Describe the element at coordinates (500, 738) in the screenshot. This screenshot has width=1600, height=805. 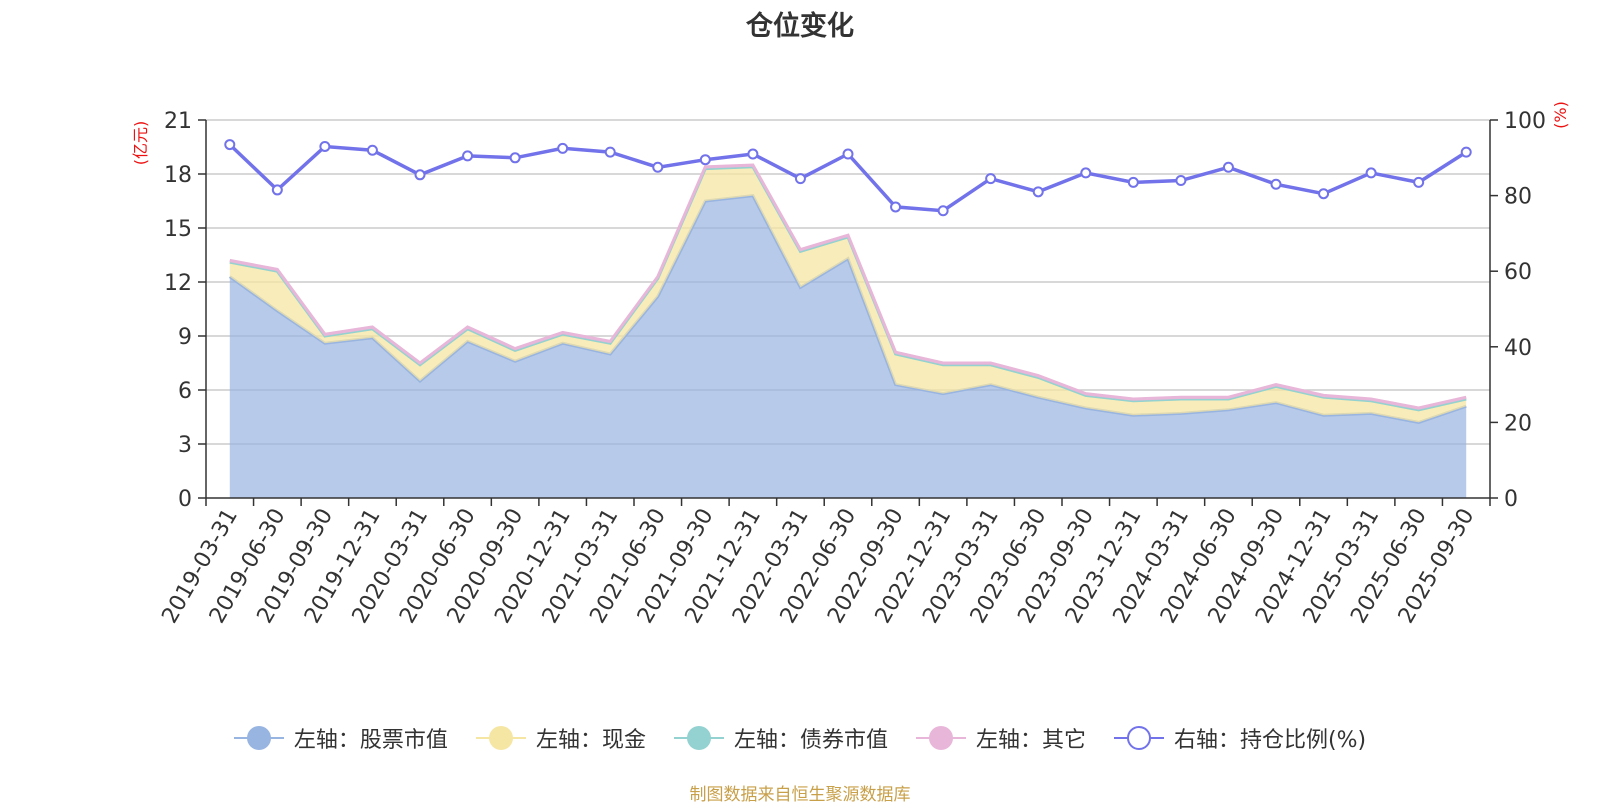
I see `legend-marker-cash` at that location.